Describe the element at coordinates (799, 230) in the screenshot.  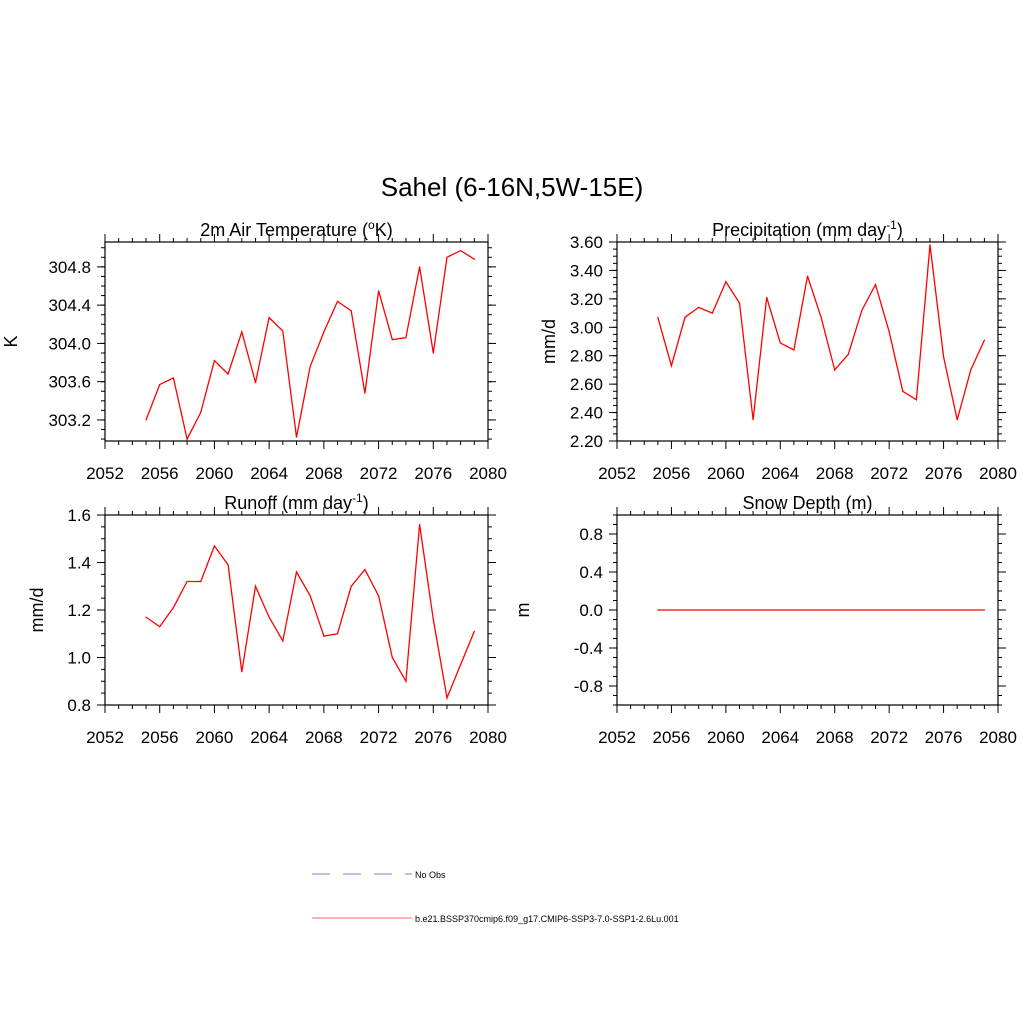
I see `chart-title-main: Precipitation (mm day` at that location.